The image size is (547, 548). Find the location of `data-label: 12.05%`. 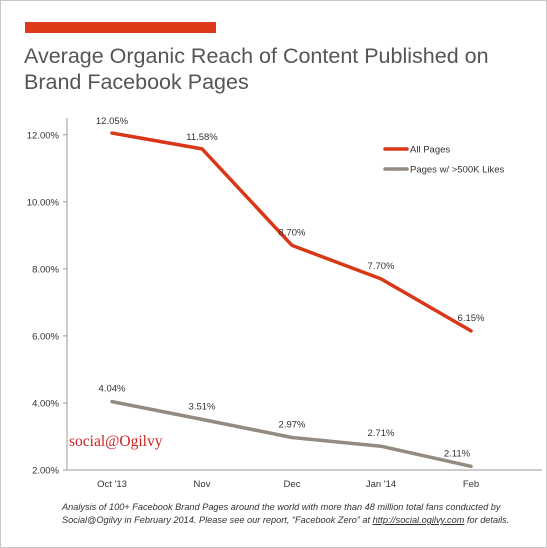

data-label: 12.05% is located at coordinates (112, 121).